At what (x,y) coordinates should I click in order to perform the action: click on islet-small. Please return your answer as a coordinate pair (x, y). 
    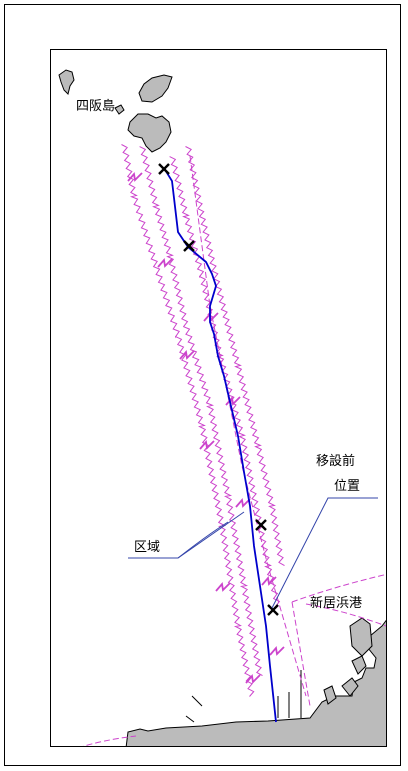
    Looking at the image, I should click on (119, 109).